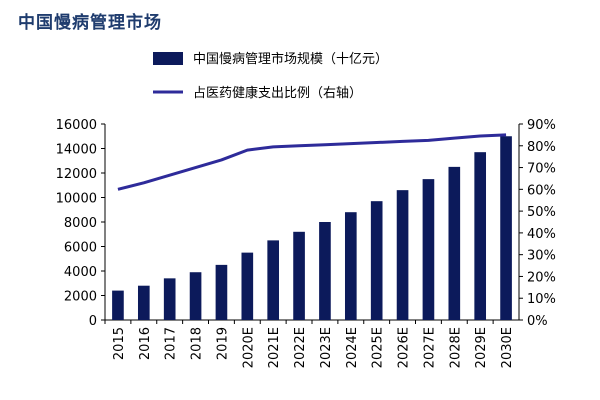 This screenshot has height=400, width=600. Describe the element at coordinates (76, 199) in the screenshot. I see `left-tick-label: 10000` at that location.